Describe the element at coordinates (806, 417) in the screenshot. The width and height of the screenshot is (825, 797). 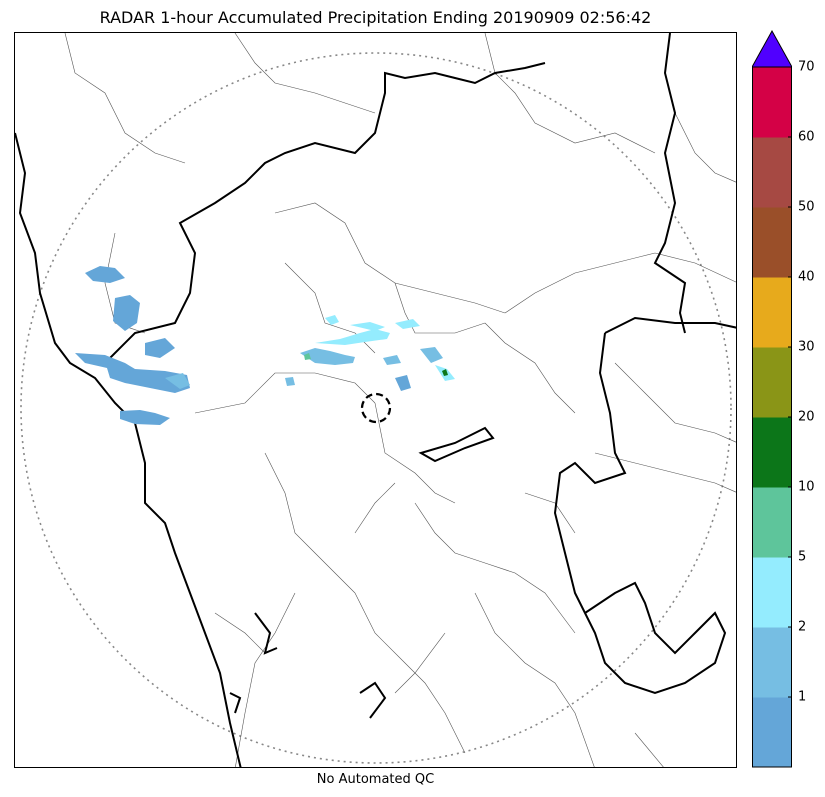
I see `colorbar-tick-label: 20` at that location.